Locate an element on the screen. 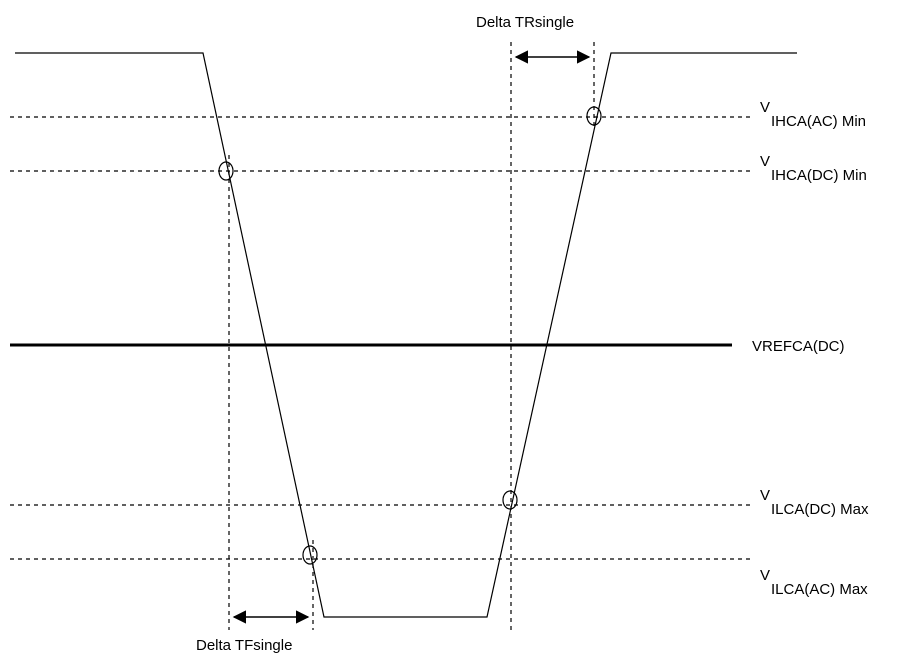 Image resolution: width=919 pixels, height=657 pixels. vihca-ac-min-sub: IHCA(AC) Min is located at coordinates (818, 121).